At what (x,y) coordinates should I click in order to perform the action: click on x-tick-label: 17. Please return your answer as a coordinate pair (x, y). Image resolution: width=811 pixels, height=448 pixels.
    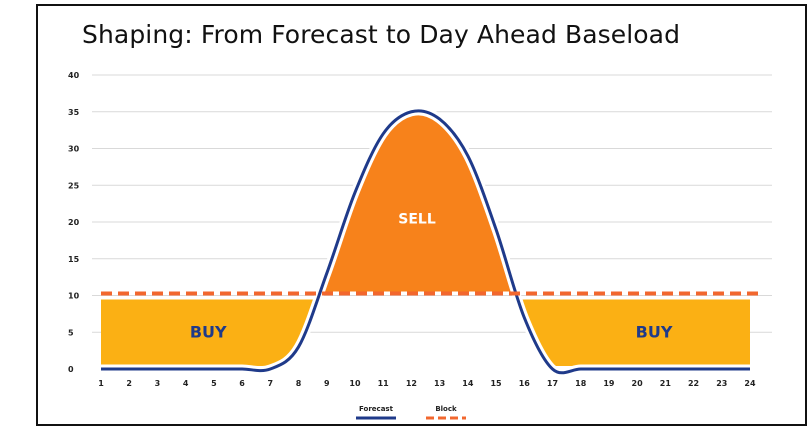
    Looking at the image, I should click on (552, 383).